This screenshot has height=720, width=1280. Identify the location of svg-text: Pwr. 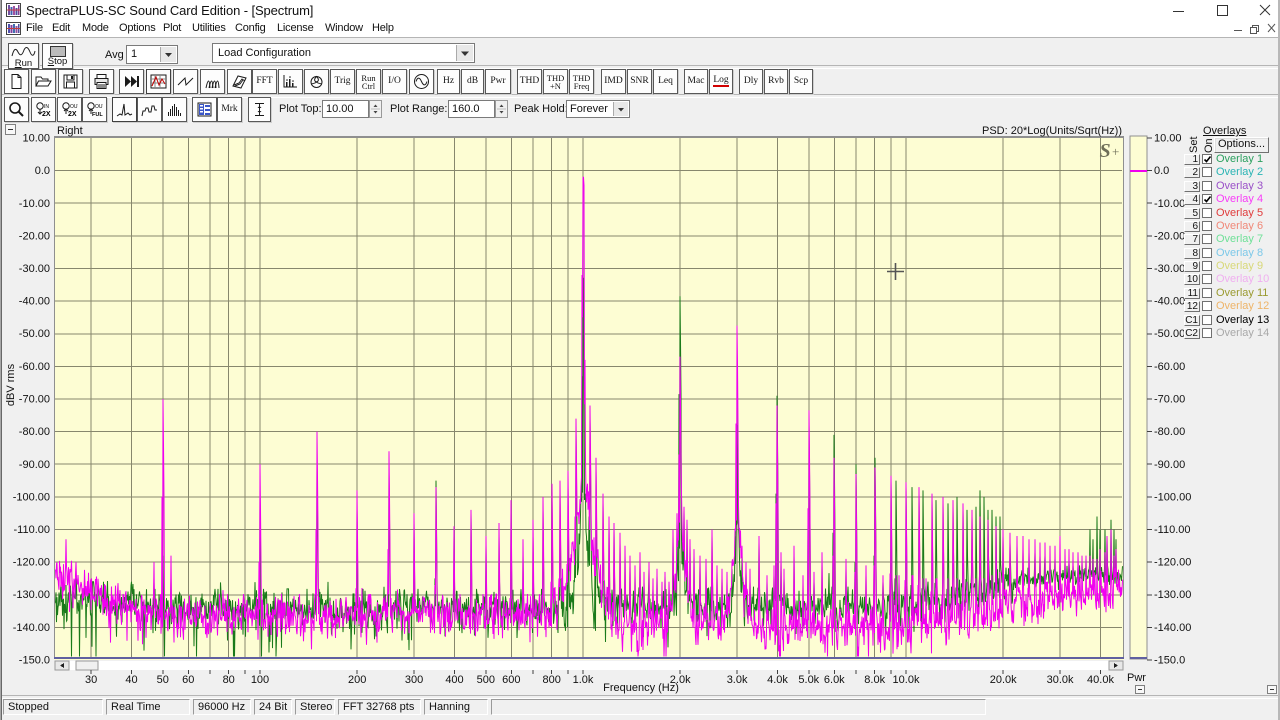
(1136, 678).